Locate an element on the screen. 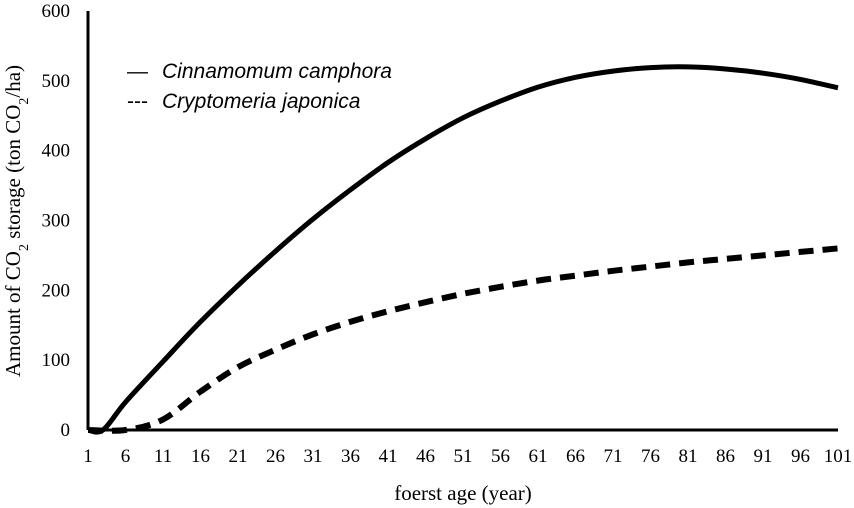 The image size is (854, 508). x-tick-label: 101 is located at coordinates (838, 456).